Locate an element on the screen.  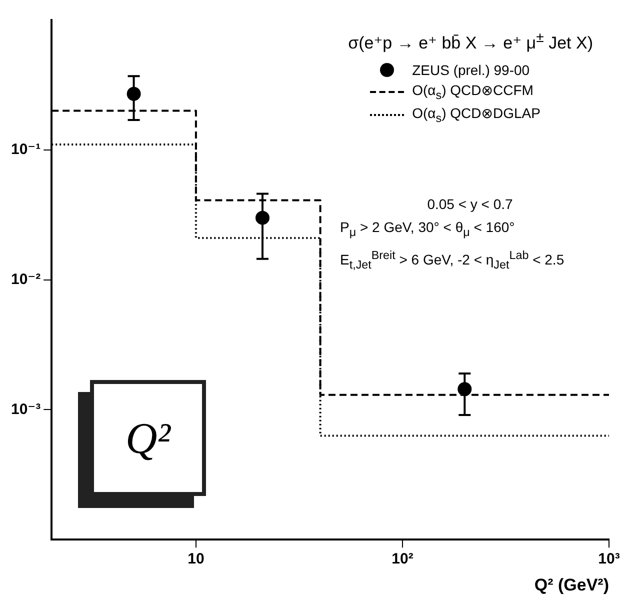
y-tick-label: 10⁻³ is located at coordinates (25, 409).